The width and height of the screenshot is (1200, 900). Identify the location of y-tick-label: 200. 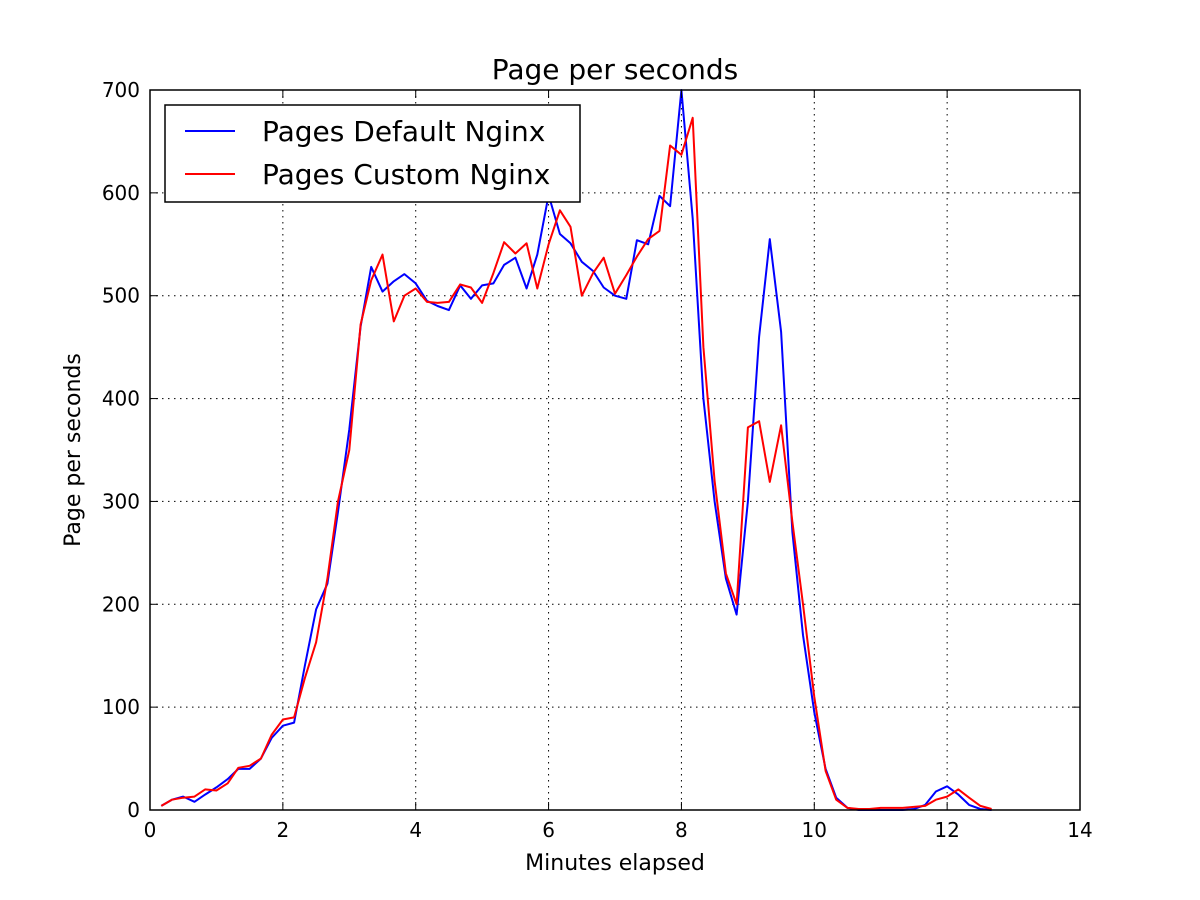
(121, 604).